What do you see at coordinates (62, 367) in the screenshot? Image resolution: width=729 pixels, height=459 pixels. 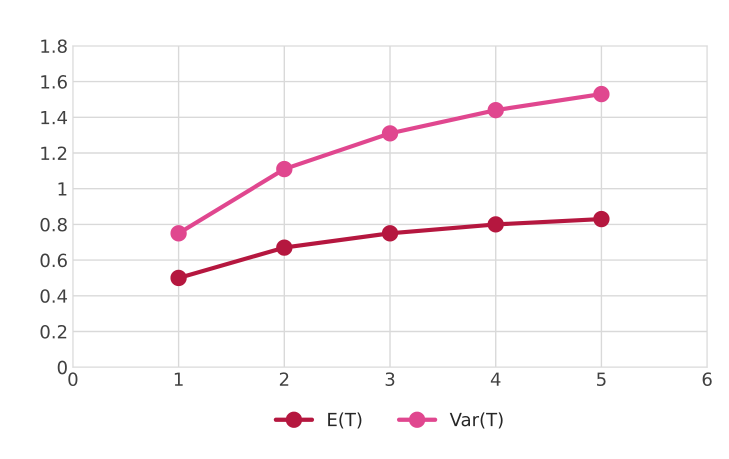 I see `y-tick-label: 0` at bounding box center [62, 367].